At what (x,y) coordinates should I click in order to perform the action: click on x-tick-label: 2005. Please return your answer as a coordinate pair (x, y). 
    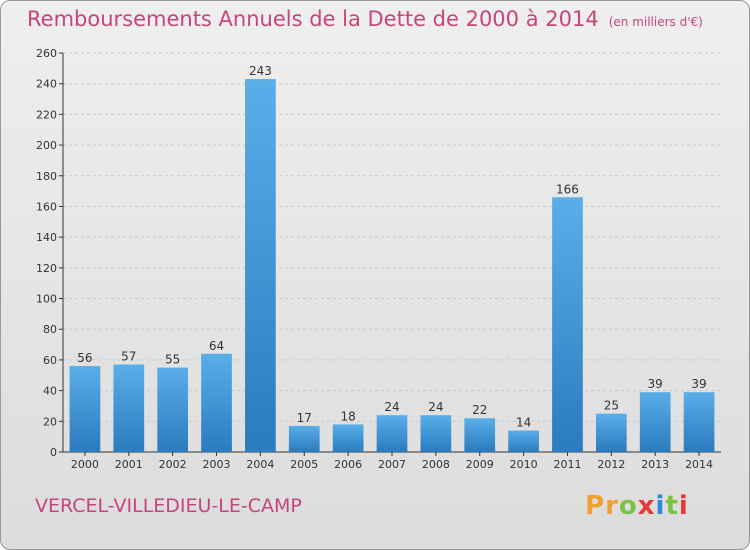
    Looking at the image, I should click on (304, 464).